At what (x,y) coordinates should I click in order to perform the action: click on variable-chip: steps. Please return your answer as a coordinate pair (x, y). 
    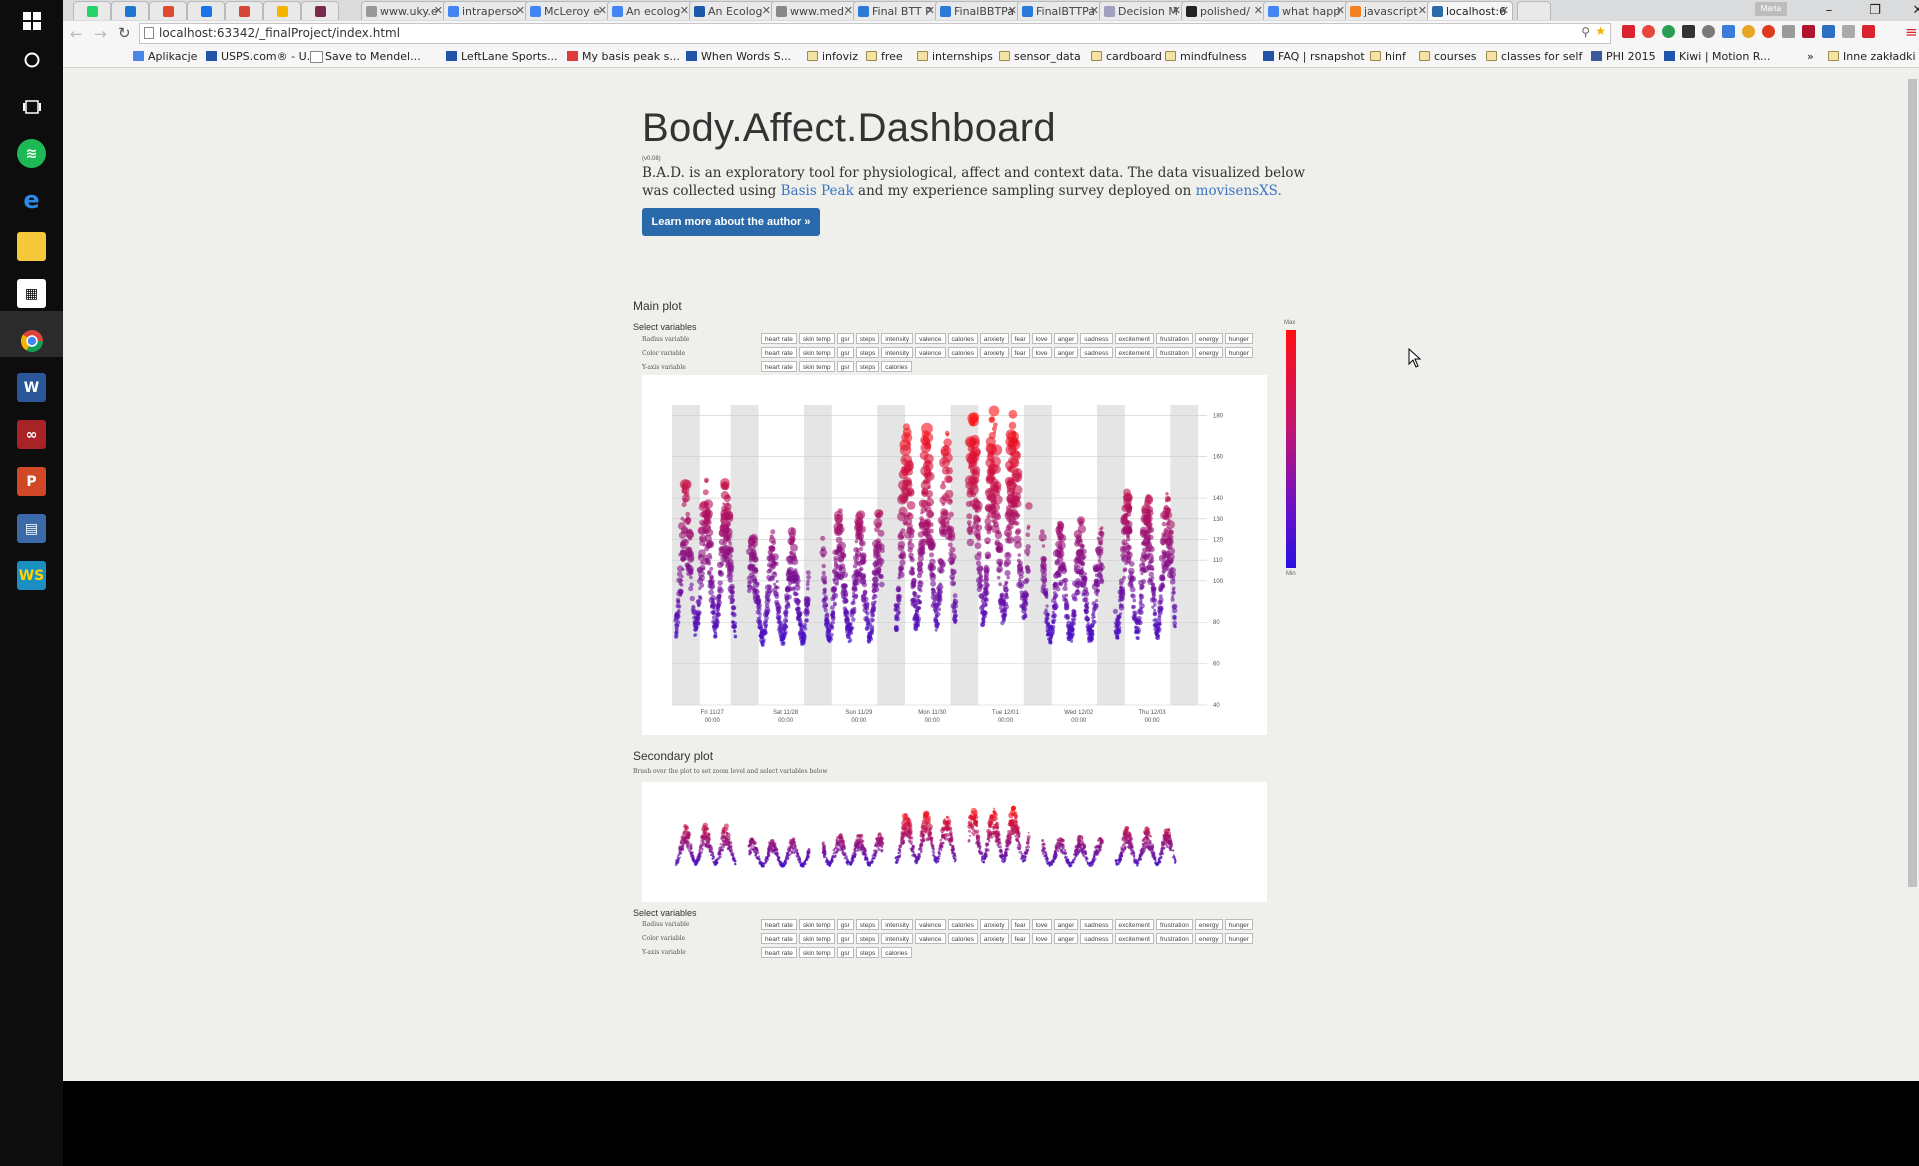
    Looking at the image, I should click on (867, 366).